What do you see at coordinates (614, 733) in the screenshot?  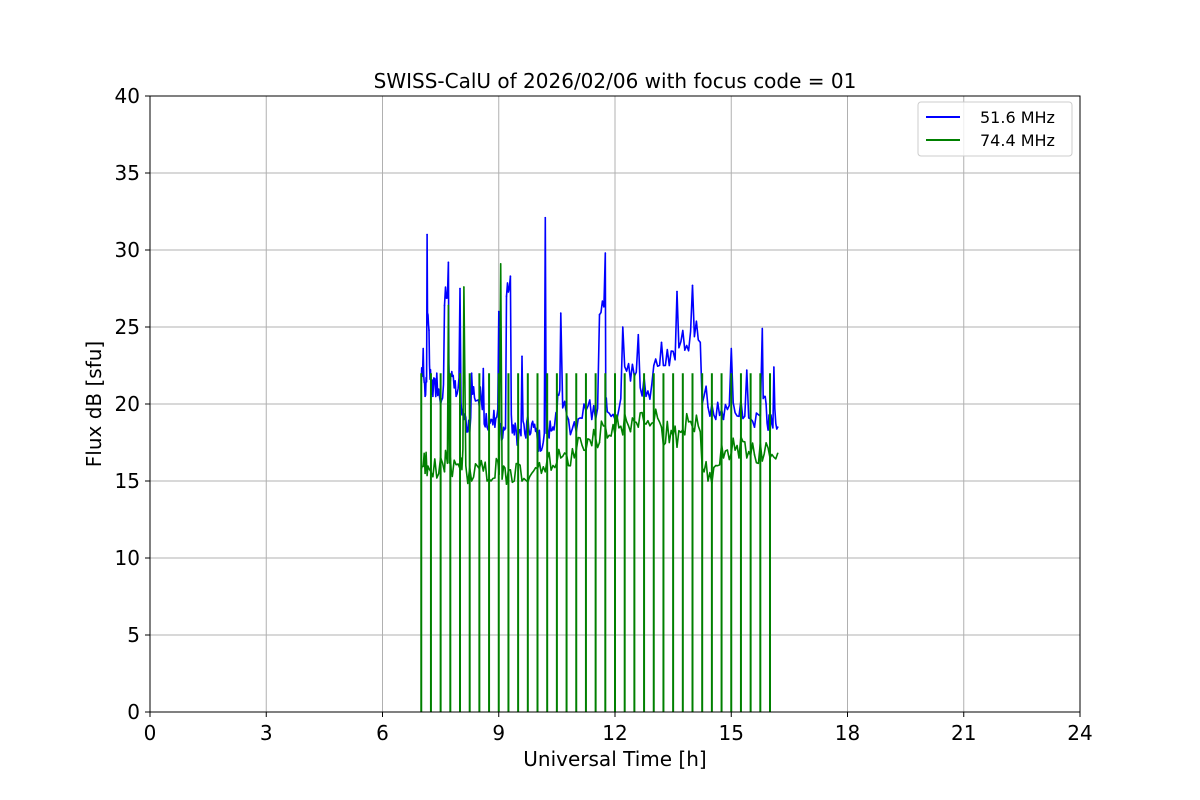 I see `x-tick-label: 12` at bounding box center [614, 733].